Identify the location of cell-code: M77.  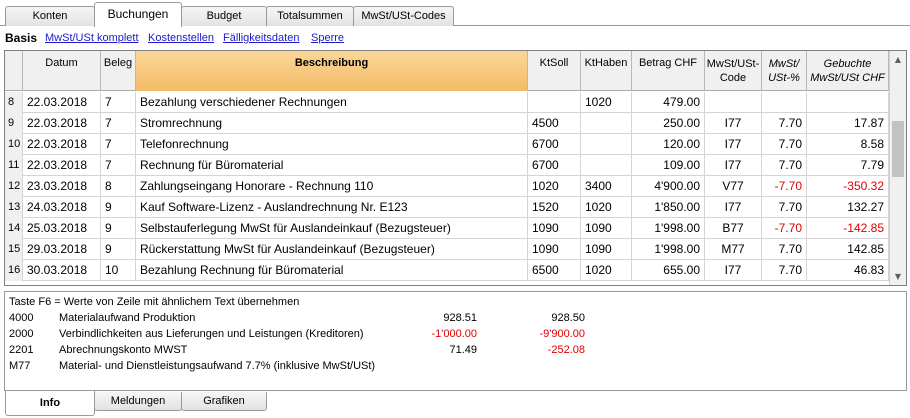
(733, 249).